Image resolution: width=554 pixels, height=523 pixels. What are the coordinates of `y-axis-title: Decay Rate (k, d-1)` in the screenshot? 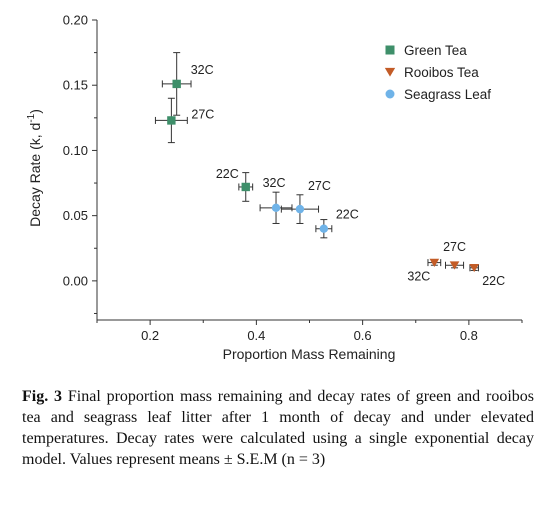 It's located at (34, 168).